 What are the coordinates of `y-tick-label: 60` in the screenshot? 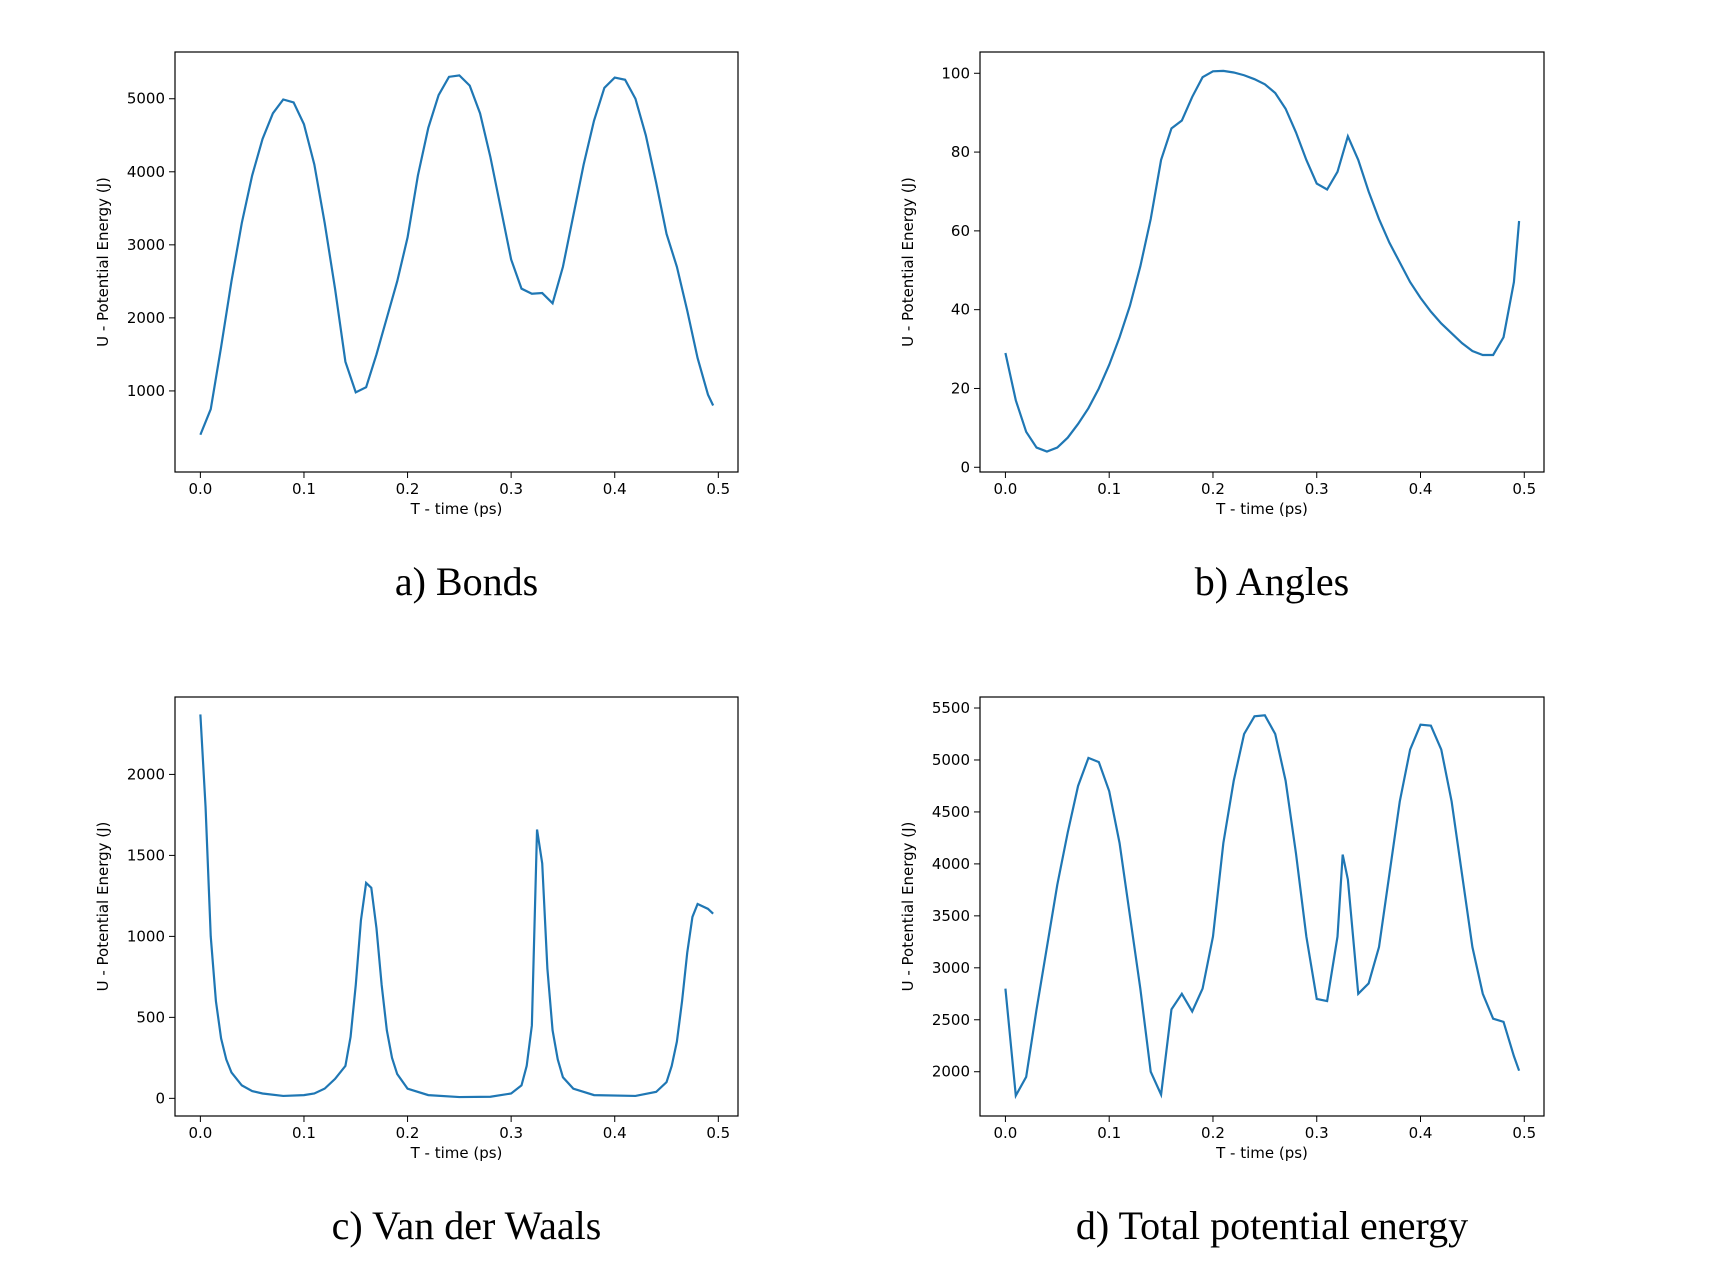 It's located at (960, 231).